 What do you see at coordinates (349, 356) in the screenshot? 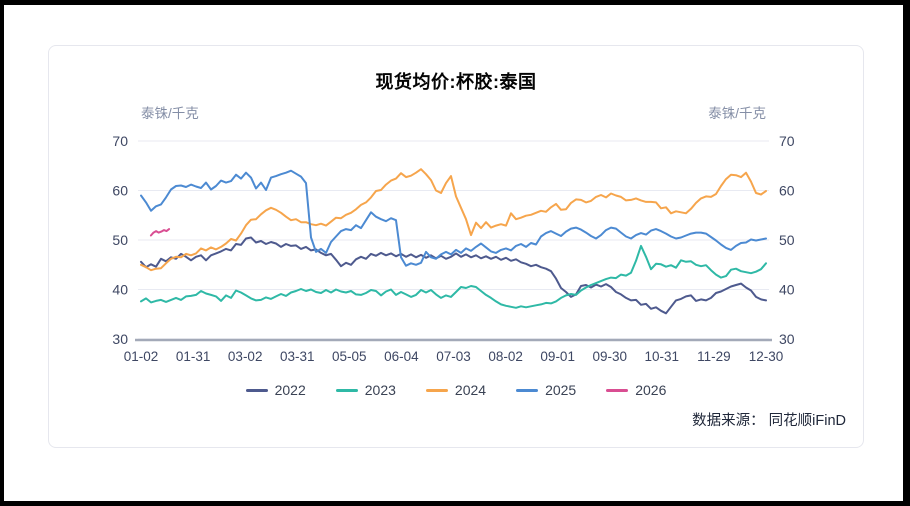
I see `svg-text: 05-05` at bounding box center [349, 356].